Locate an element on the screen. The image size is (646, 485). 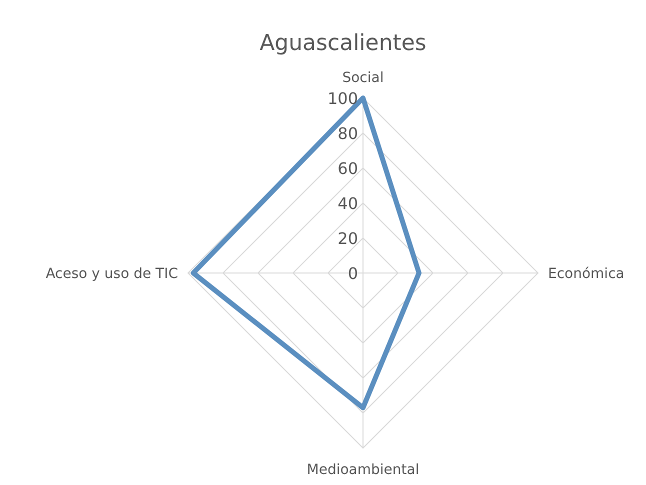
y-tick-label: 80 is located at coordinates (348, 133).